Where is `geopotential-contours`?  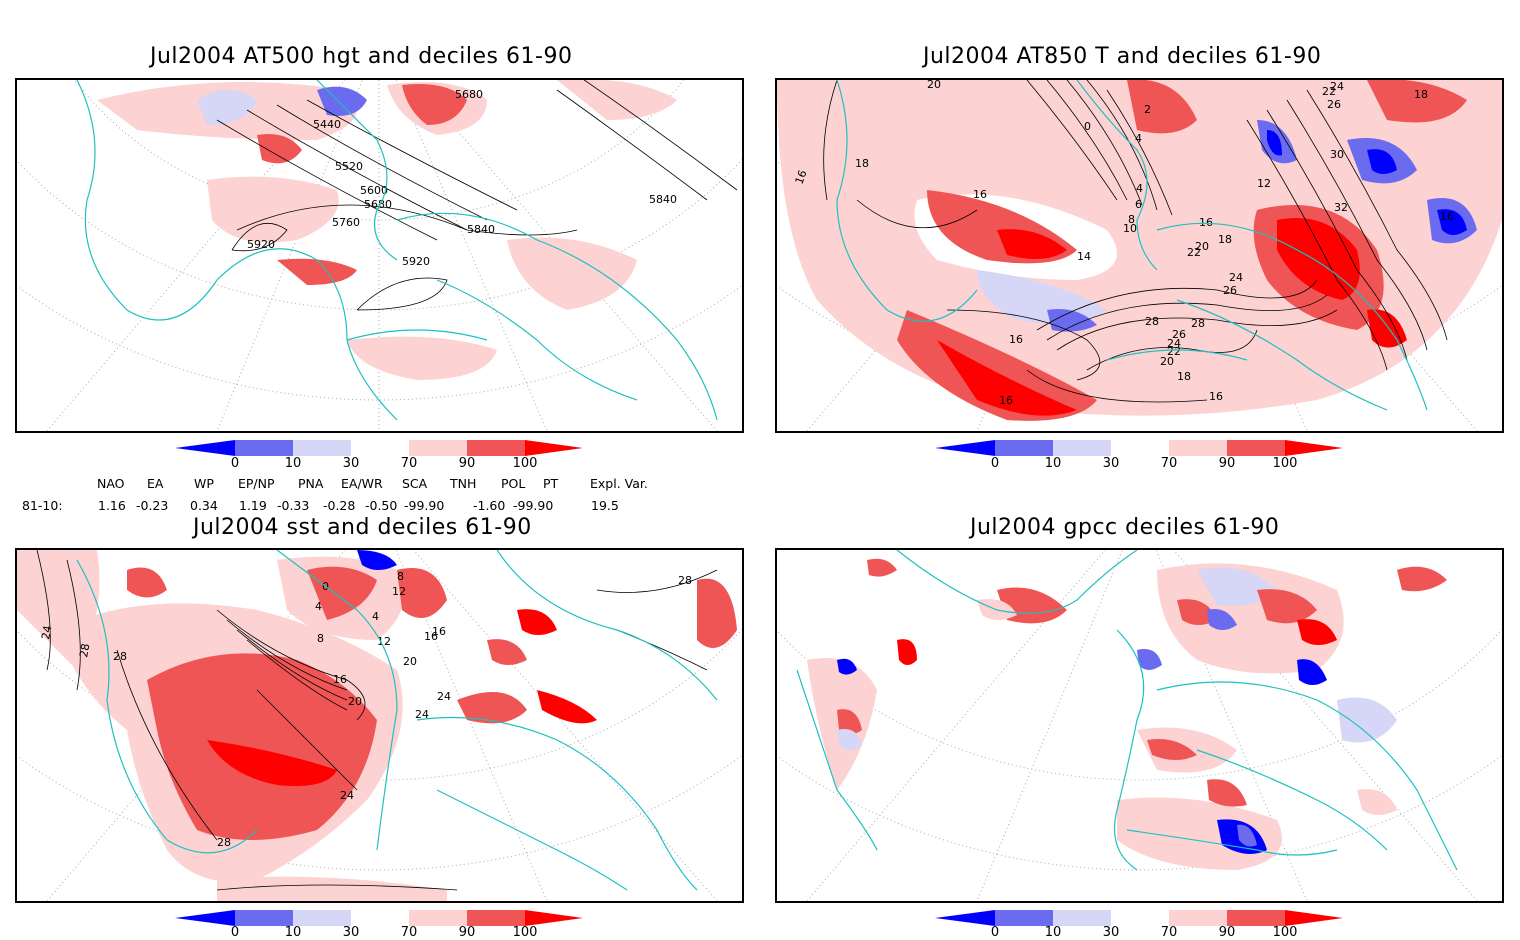
geopotential-contours is located at coordinates (477, 195).